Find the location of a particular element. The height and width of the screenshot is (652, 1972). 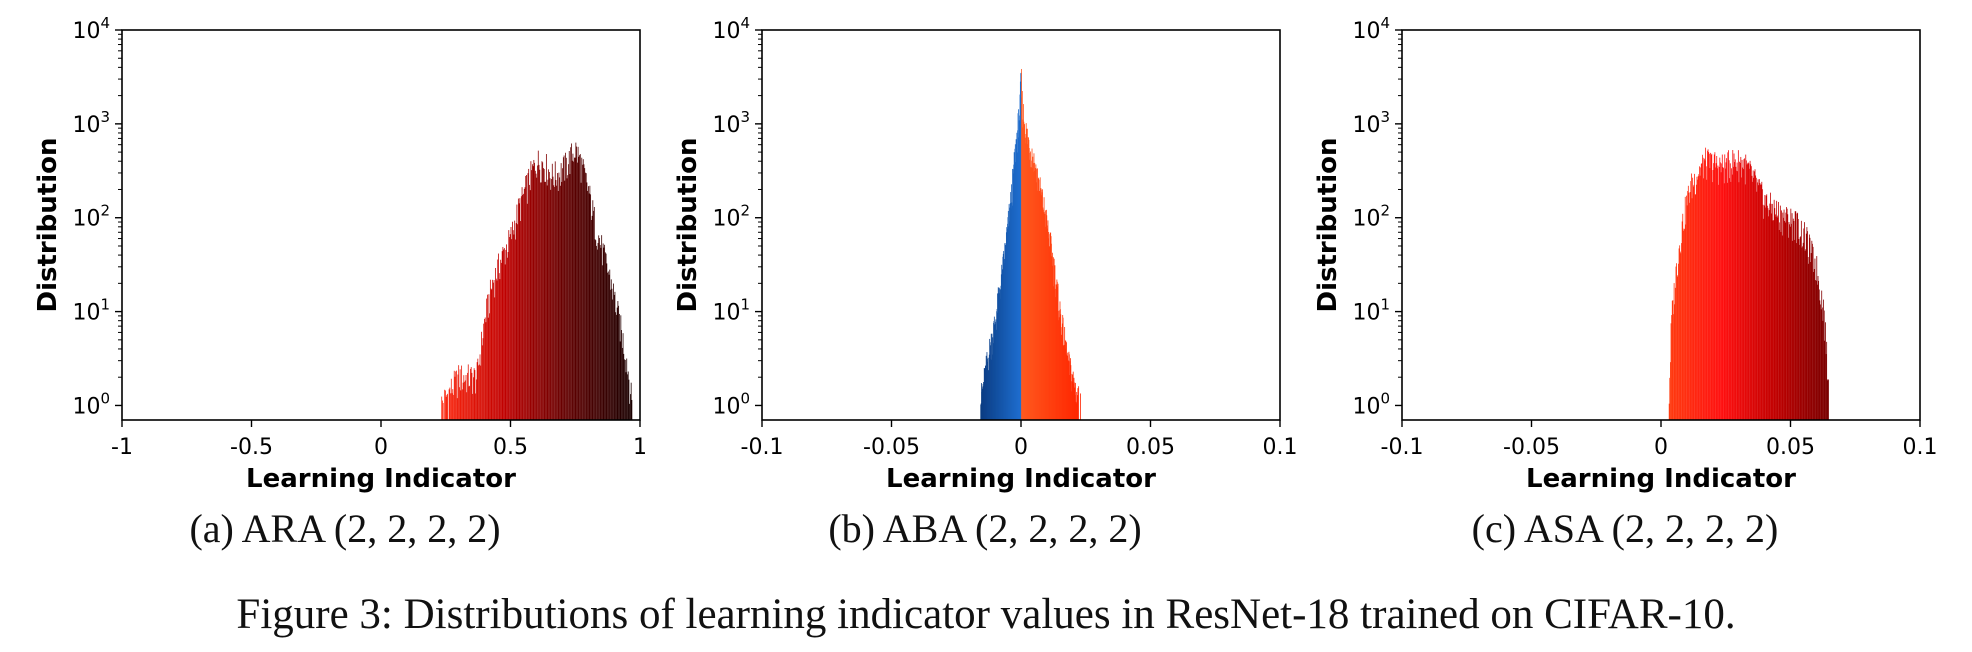

y-tick-label: 10³ is located at coordinates (91, 123).